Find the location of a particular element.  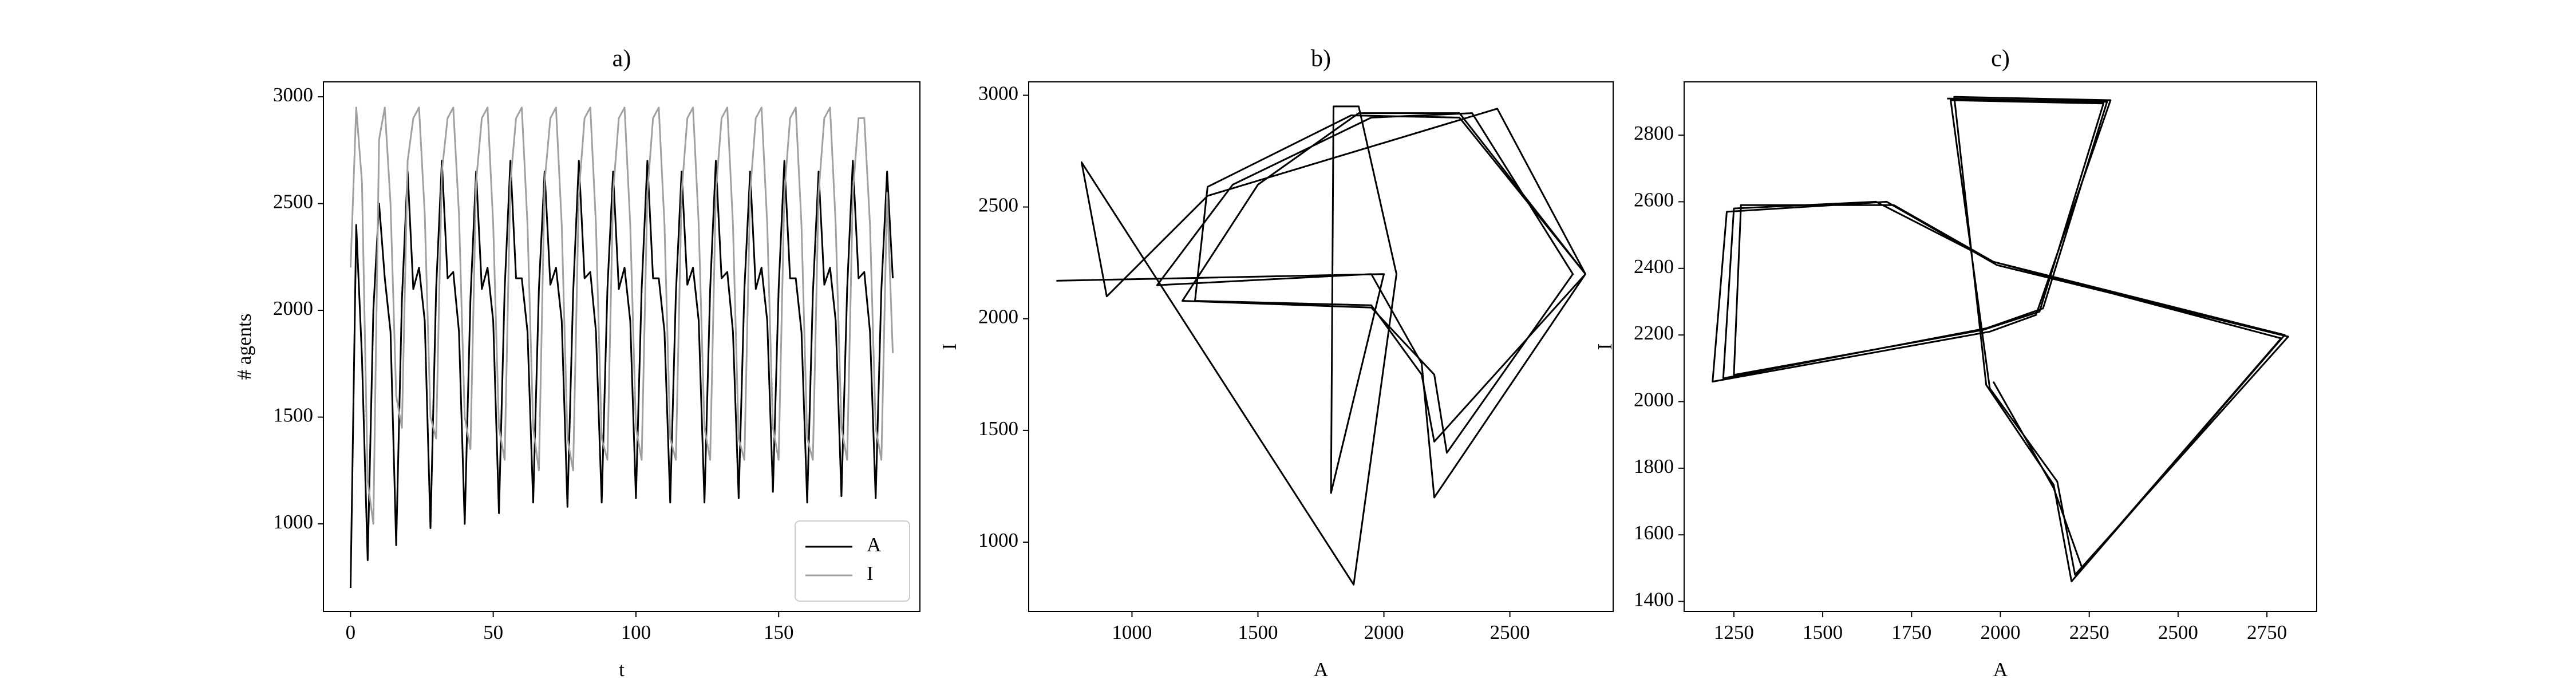

y-tick-label: 2600 is located at coordinates (1654, 199).